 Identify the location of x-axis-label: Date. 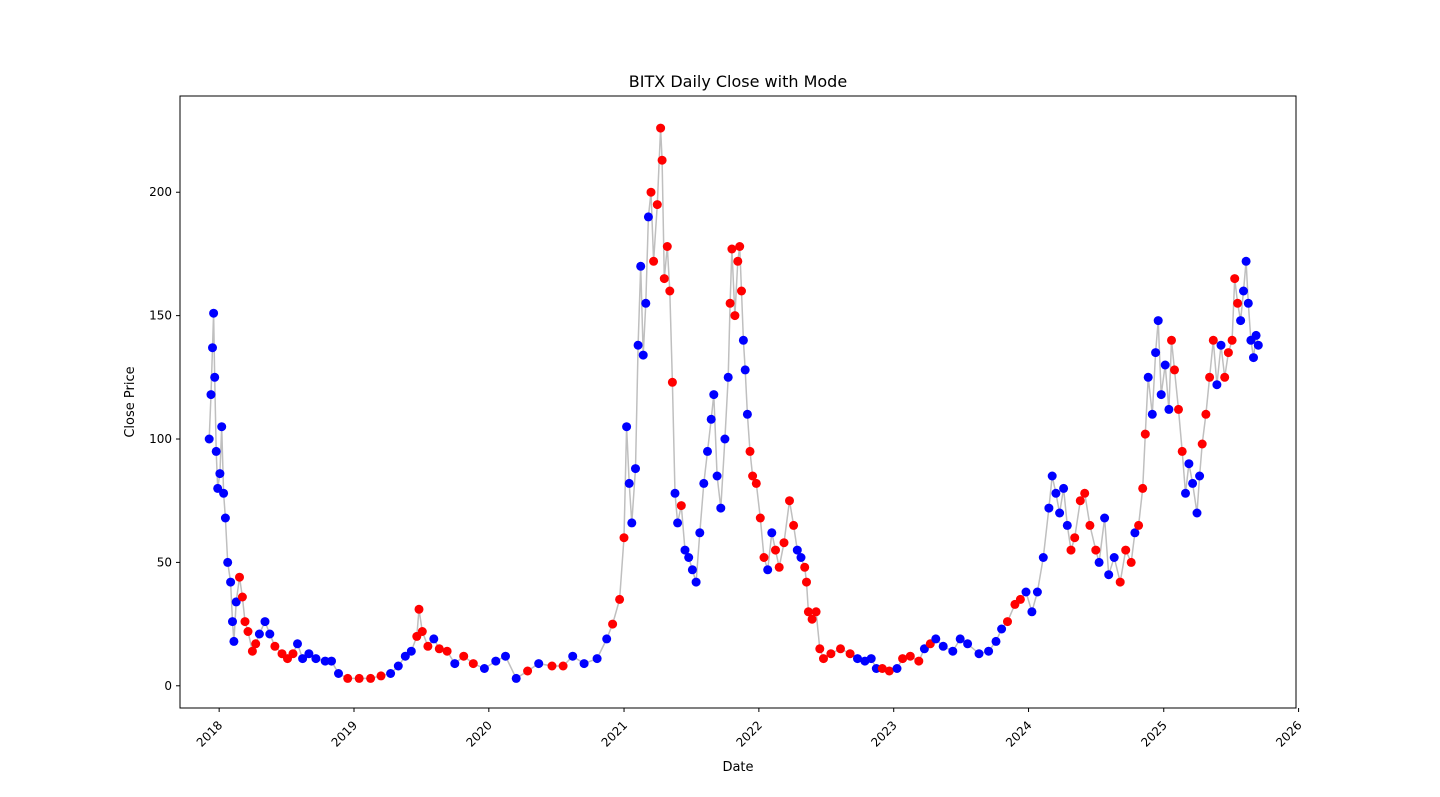
(737, 767).